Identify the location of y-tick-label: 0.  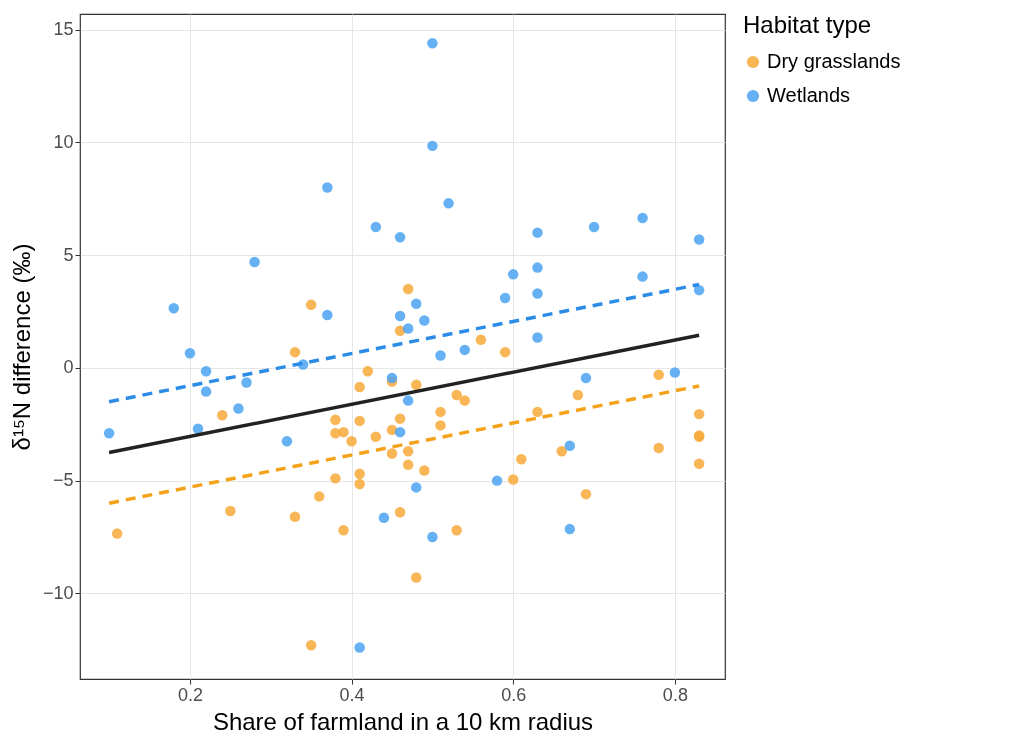
(68, 367).